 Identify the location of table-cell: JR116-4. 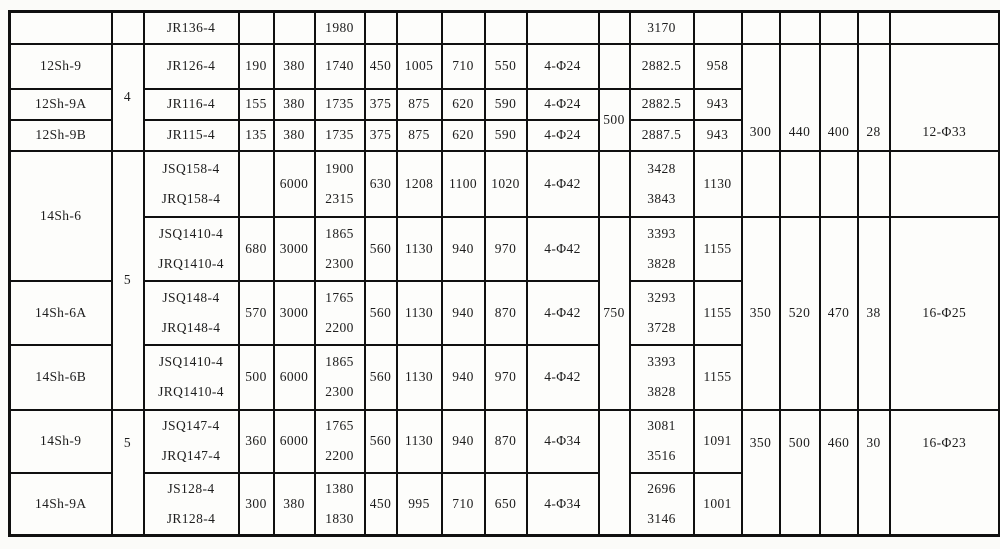
(191, 104).